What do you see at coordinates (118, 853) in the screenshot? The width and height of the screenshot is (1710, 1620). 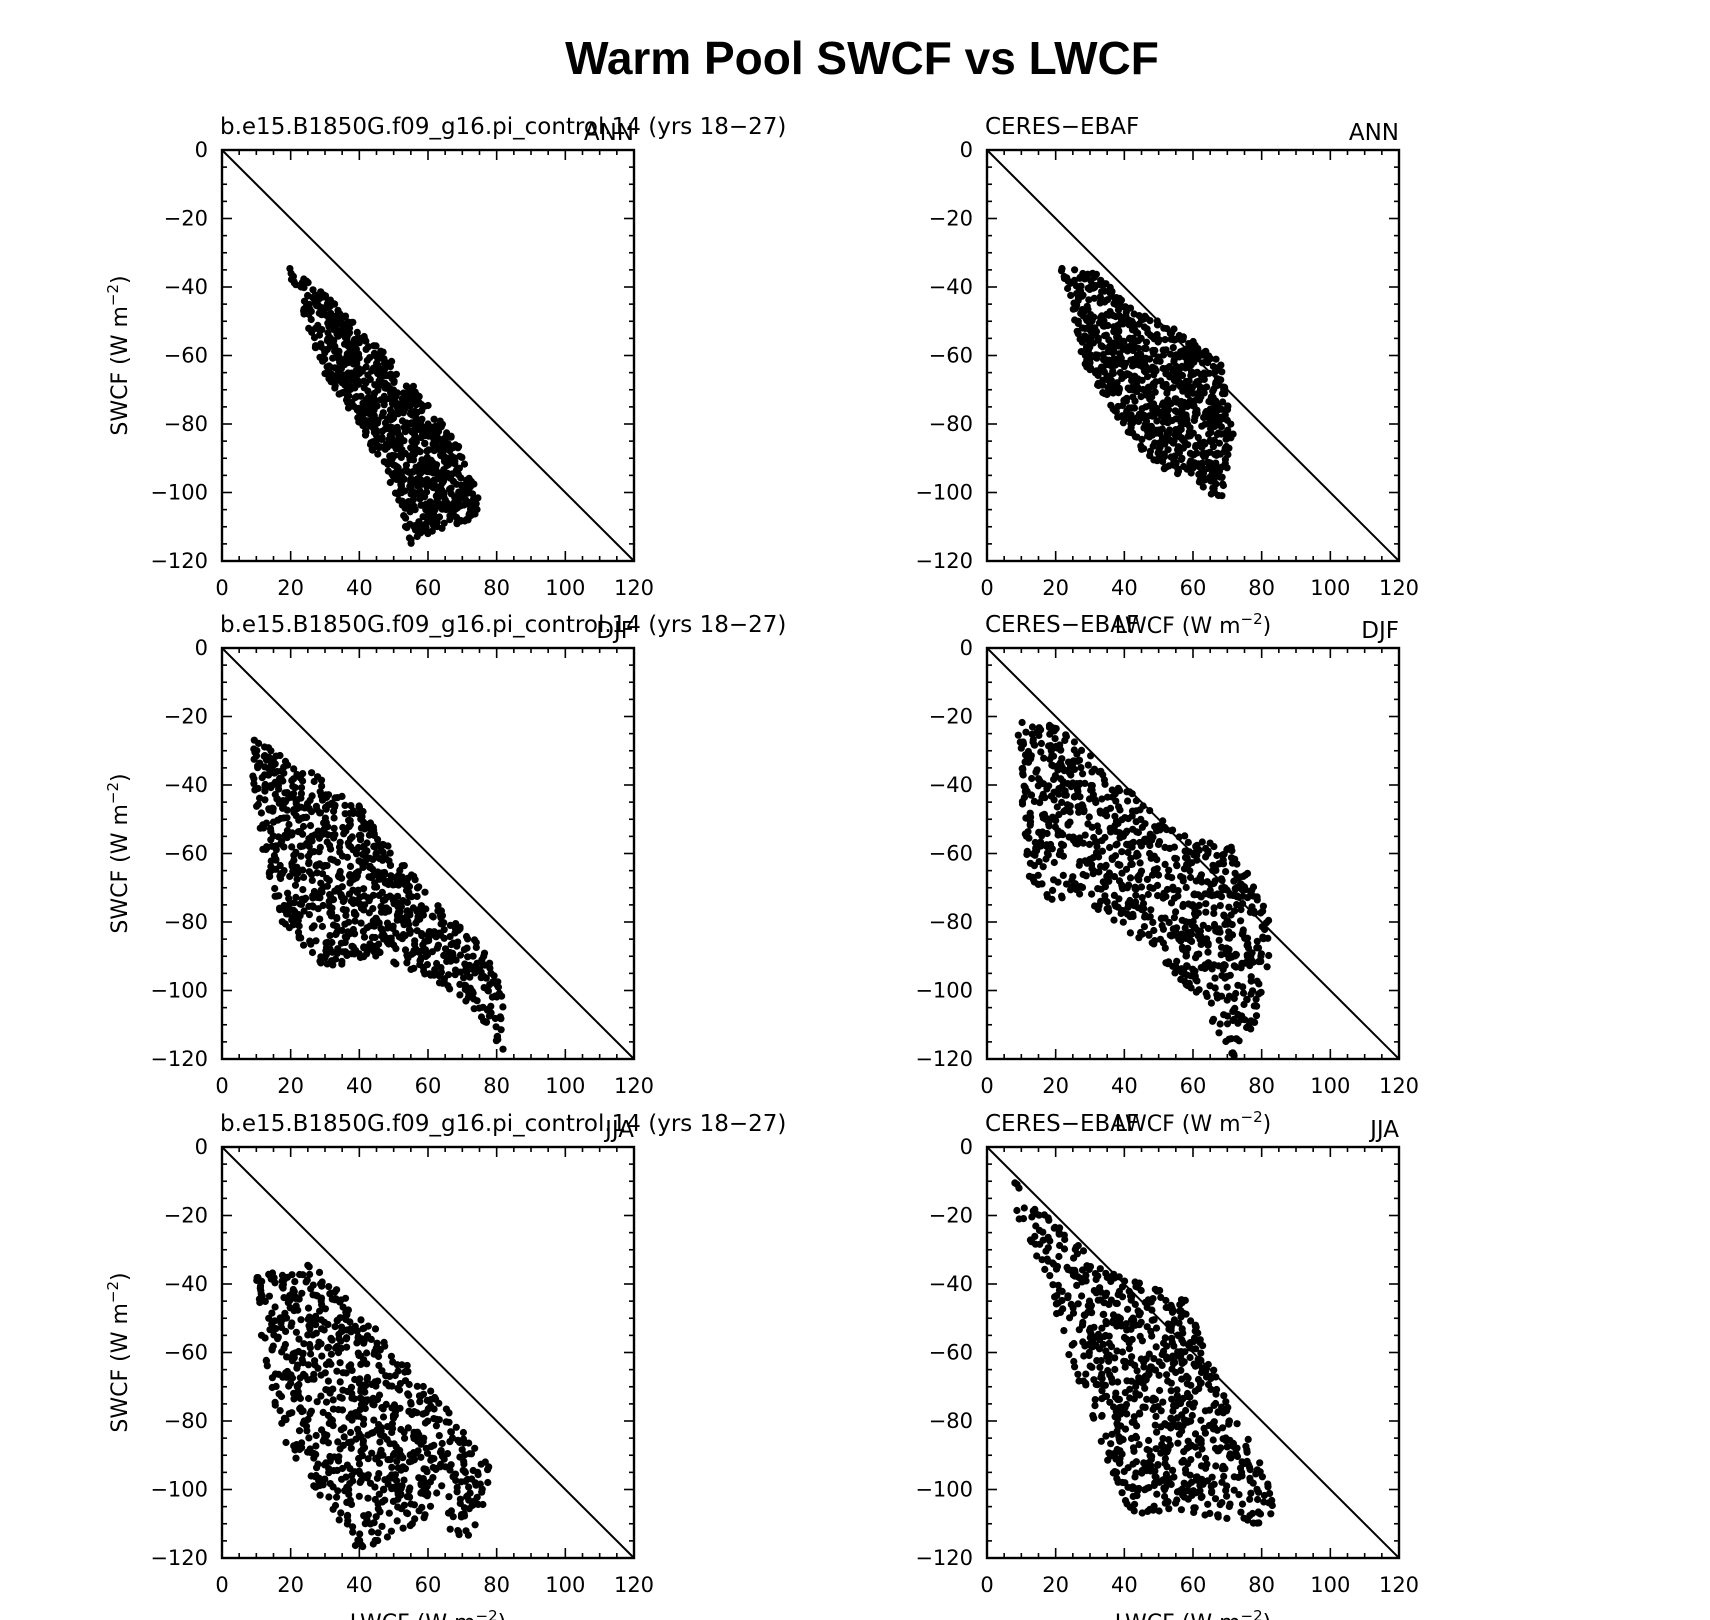 I see `y-axis-title: SWCF (W m−2)` at bounding box center [118, 853].